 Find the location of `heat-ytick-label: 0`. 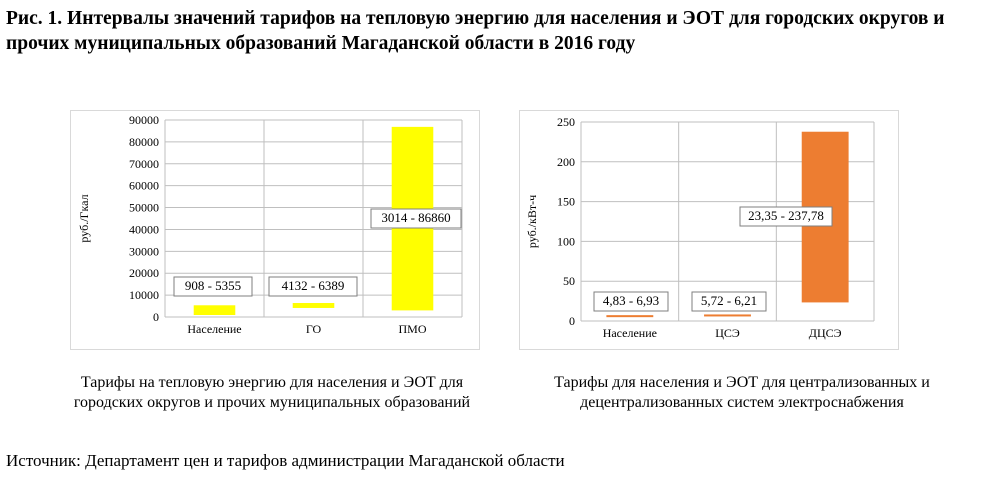

heat-ytick-label: 0 is located at coordinates (156, 317).